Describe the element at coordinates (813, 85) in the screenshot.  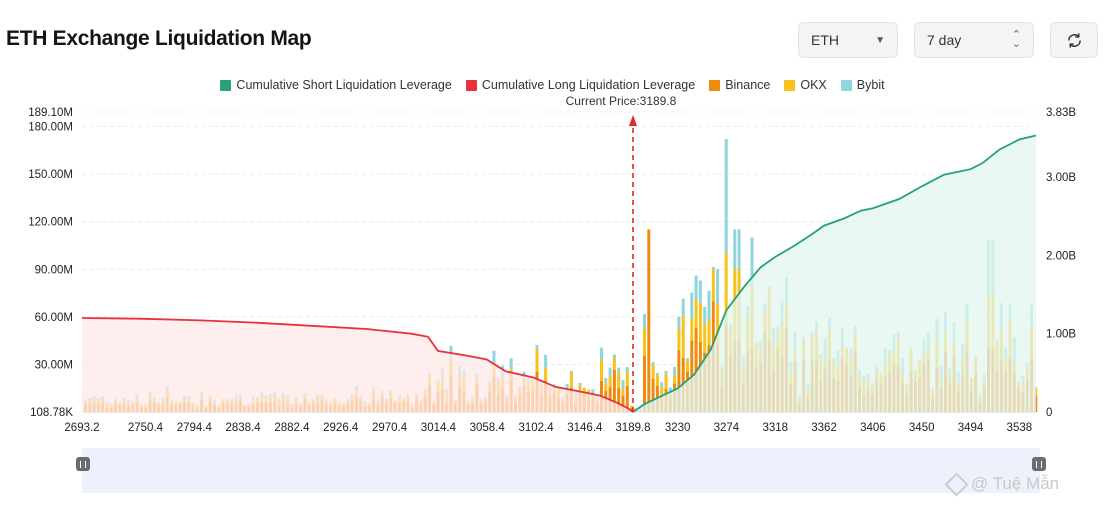
I see `legend-label-okx: OKX` at that location.